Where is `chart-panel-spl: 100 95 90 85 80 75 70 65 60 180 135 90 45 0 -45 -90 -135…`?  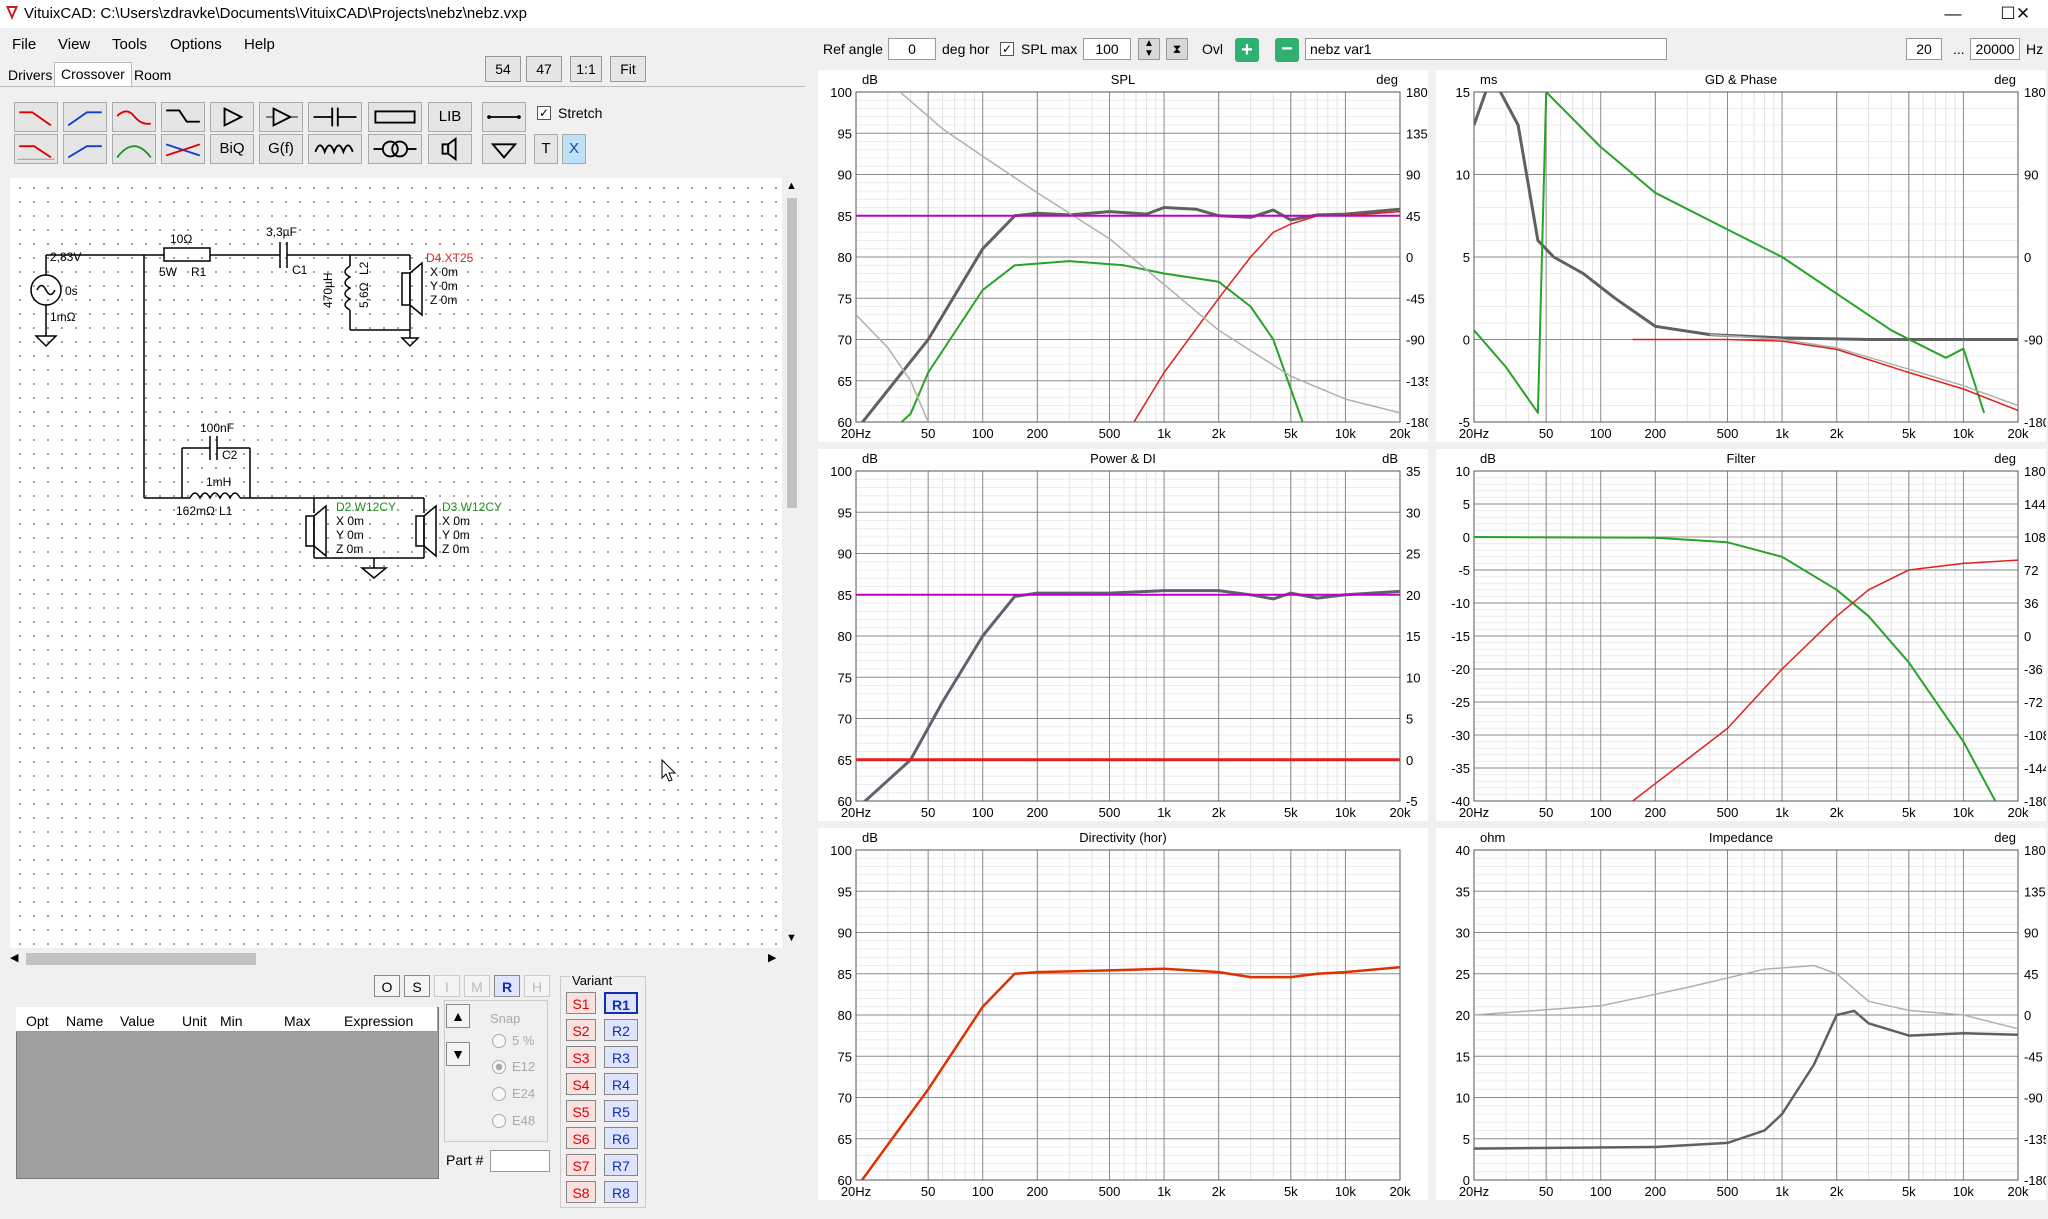 chart-panel-spl: 100 95 90 85 80 75 70 65 60 180 135 90 45 0 -45 -90 -135… is located at coordinates (1123, 256).